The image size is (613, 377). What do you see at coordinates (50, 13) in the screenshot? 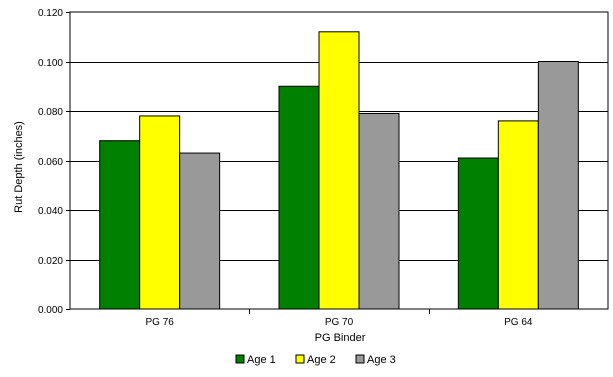
I see `y-tick-label: 0.120` at bounding box center [50, 13].